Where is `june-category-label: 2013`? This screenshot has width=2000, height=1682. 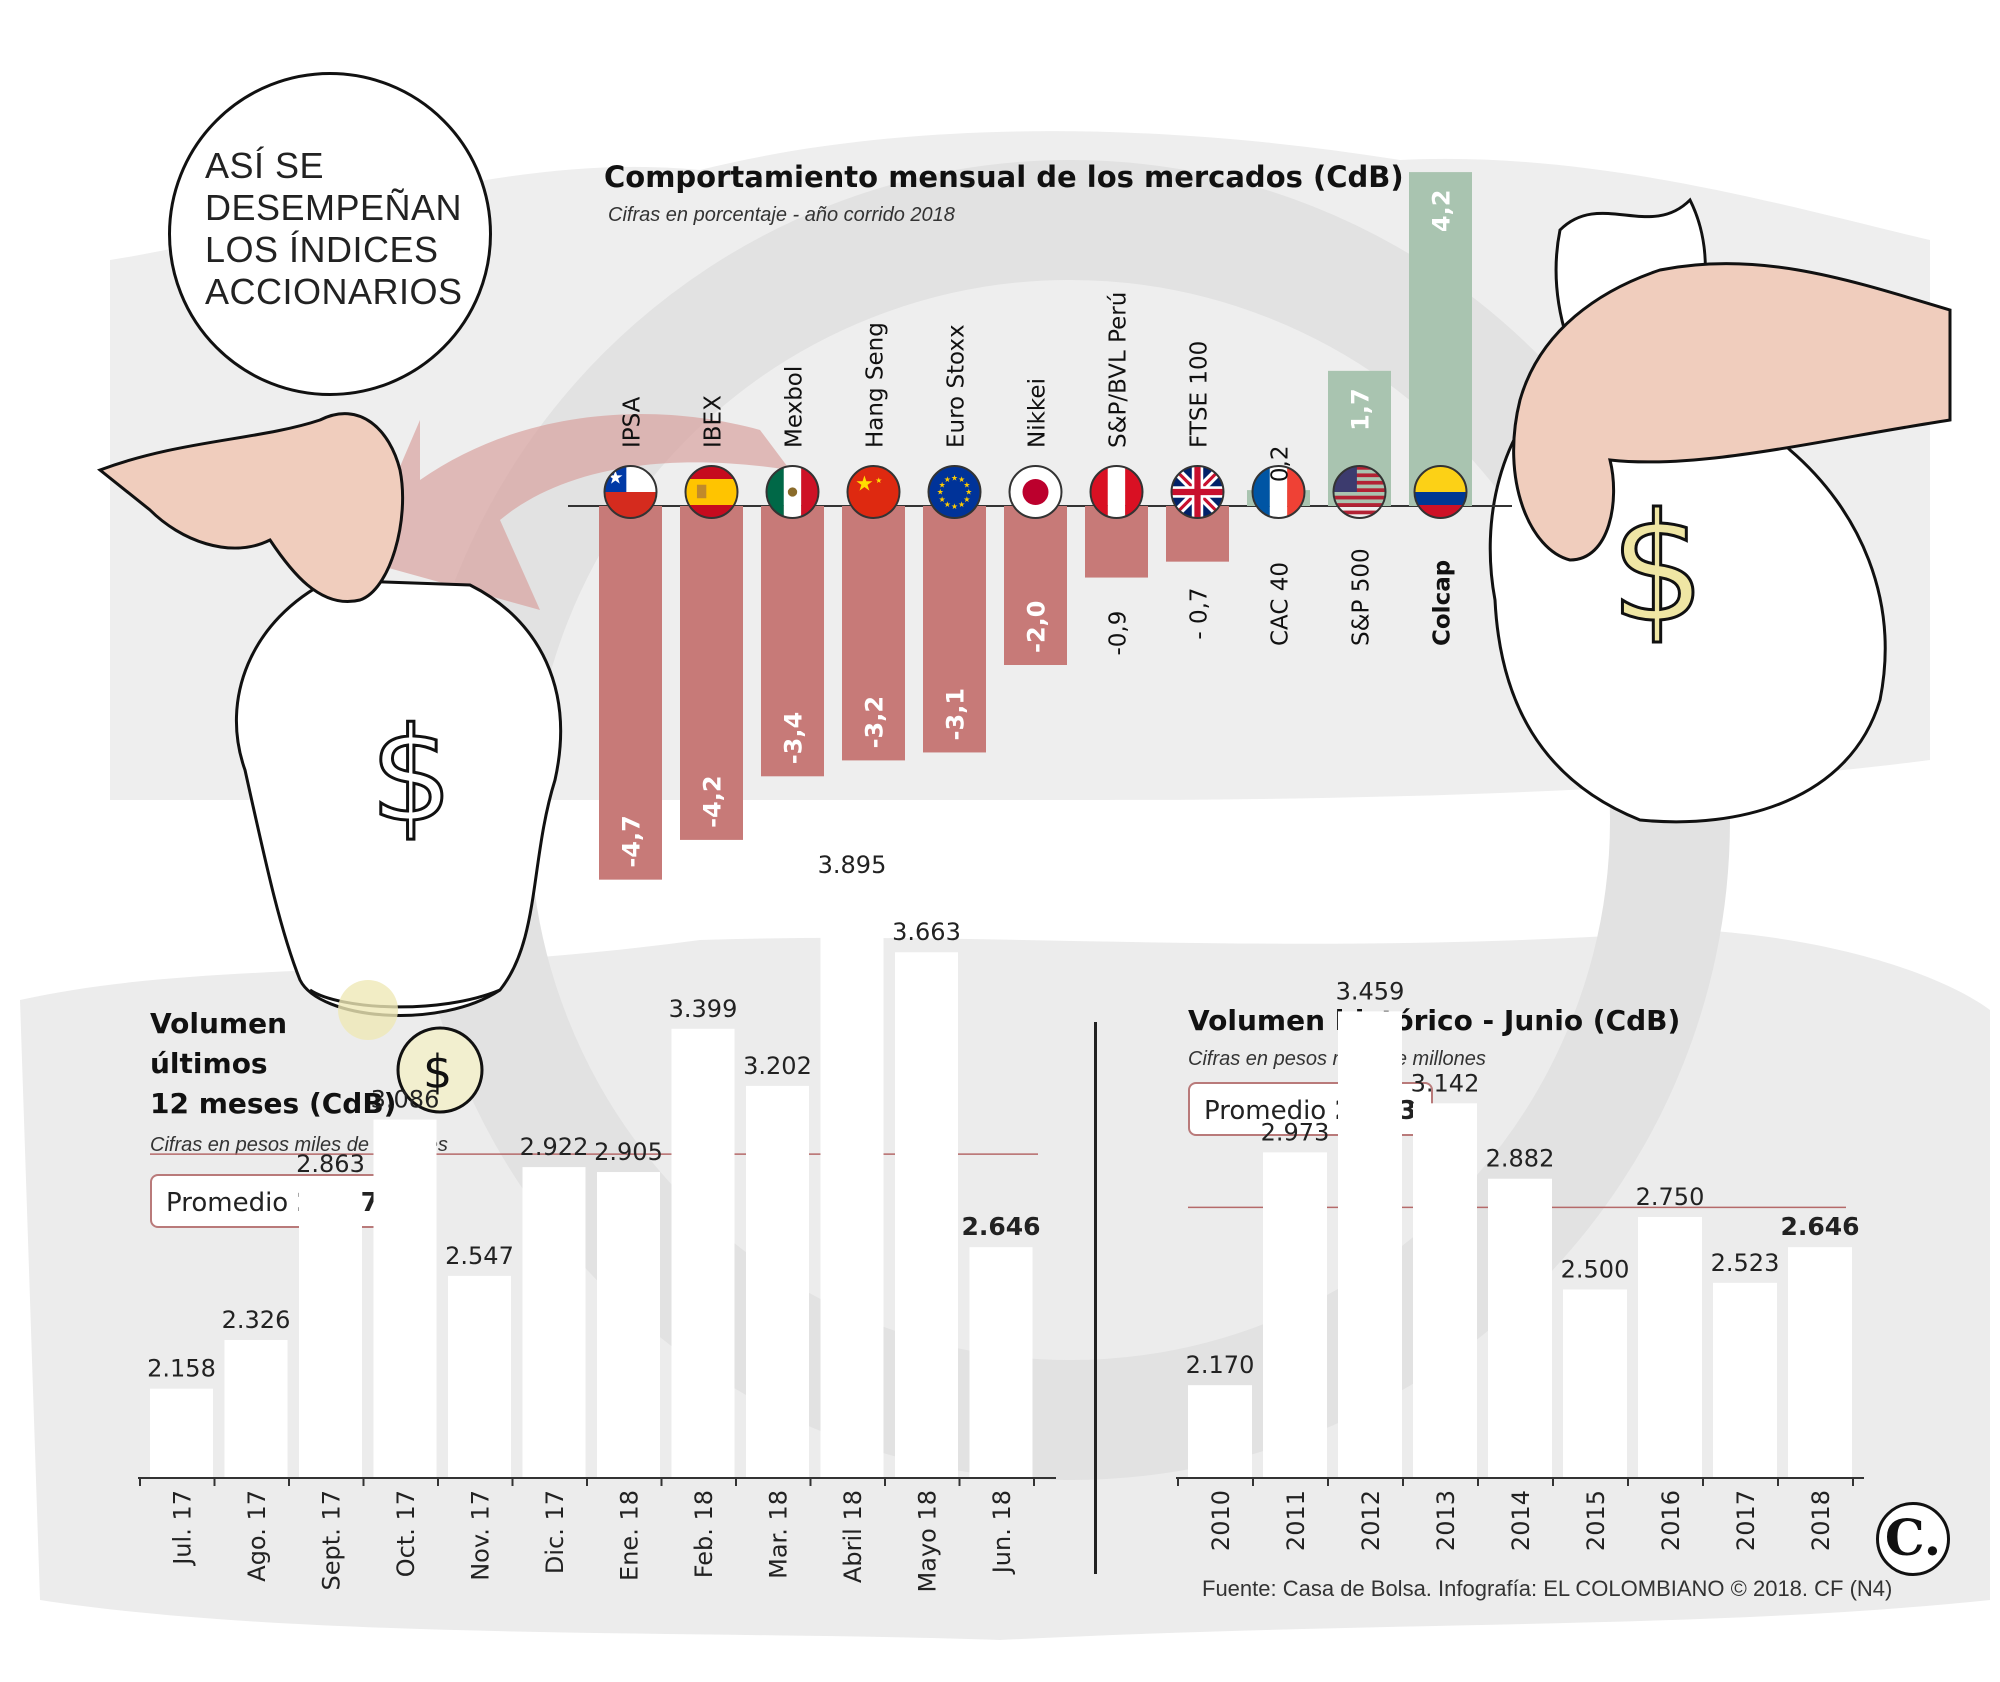
june-category-label: 2013 is located at coordinates (1446, 1520).